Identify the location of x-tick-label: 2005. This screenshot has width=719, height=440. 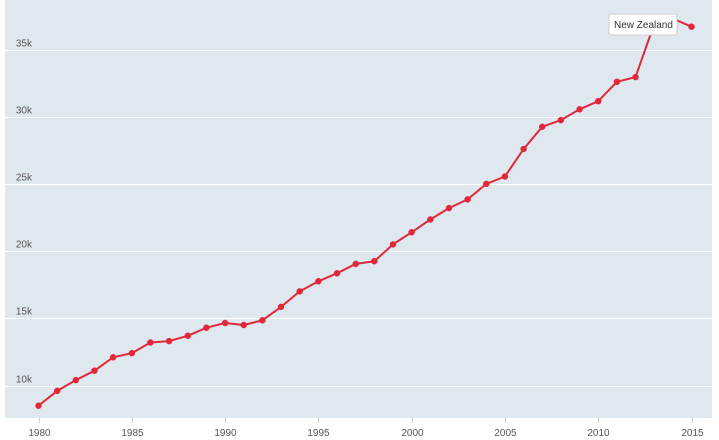
(505, 433).